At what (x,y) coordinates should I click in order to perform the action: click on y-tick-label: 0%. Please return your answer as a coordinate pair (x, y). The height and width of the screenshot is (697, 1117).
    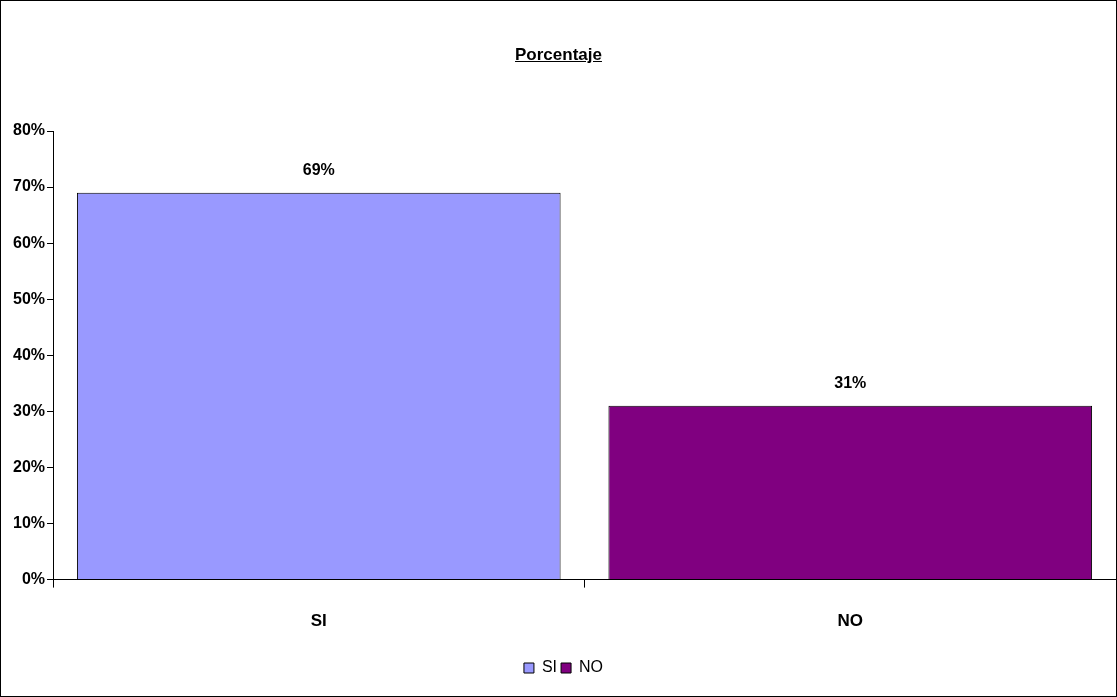
    Looking at the image, I should click on (33, 579).